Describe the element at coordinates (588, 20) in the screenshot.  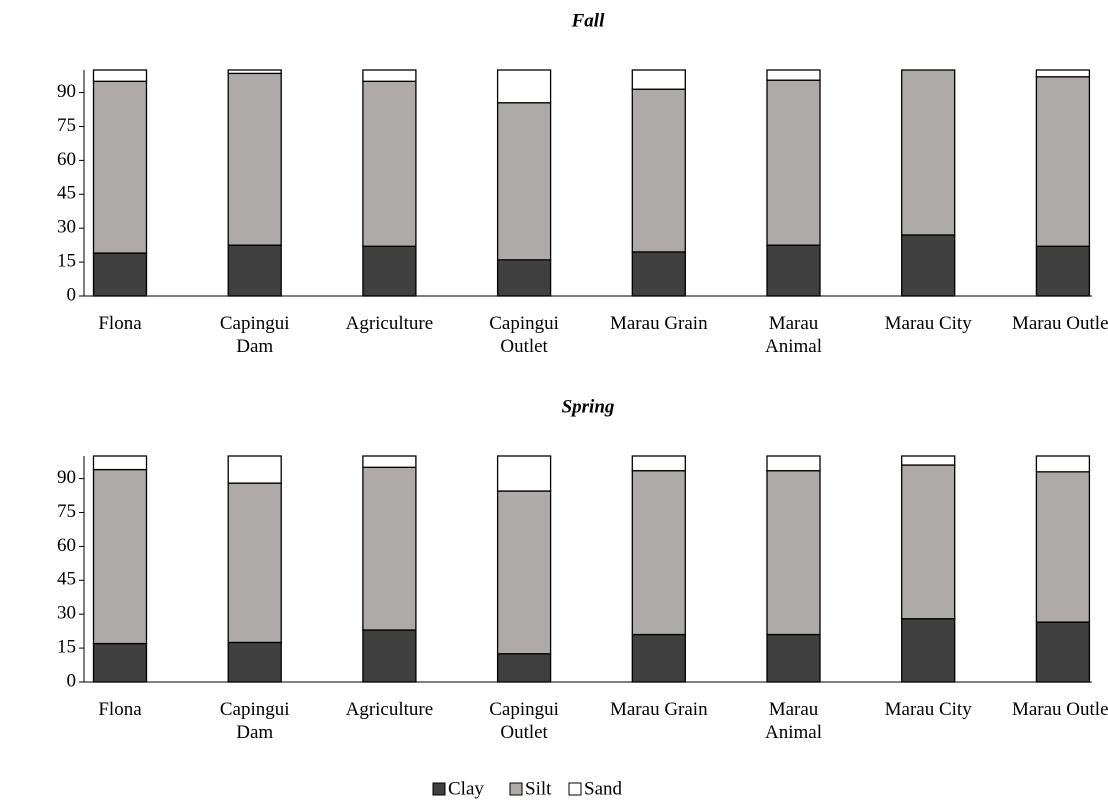
I see `chart-title: Fall` at that location.